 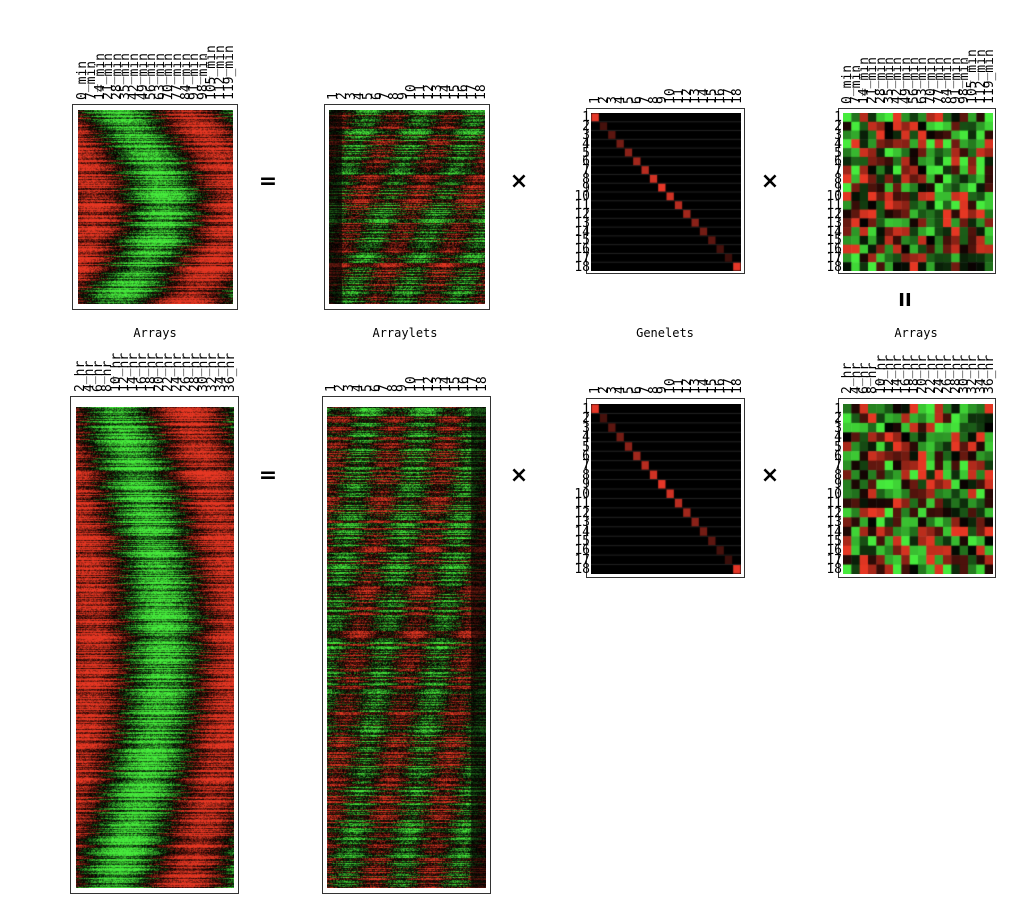 What do you see at coordinates (268, 475) in the screenshot?
I see `equals-operator-bottom: =` at bounding box center [268, 475].